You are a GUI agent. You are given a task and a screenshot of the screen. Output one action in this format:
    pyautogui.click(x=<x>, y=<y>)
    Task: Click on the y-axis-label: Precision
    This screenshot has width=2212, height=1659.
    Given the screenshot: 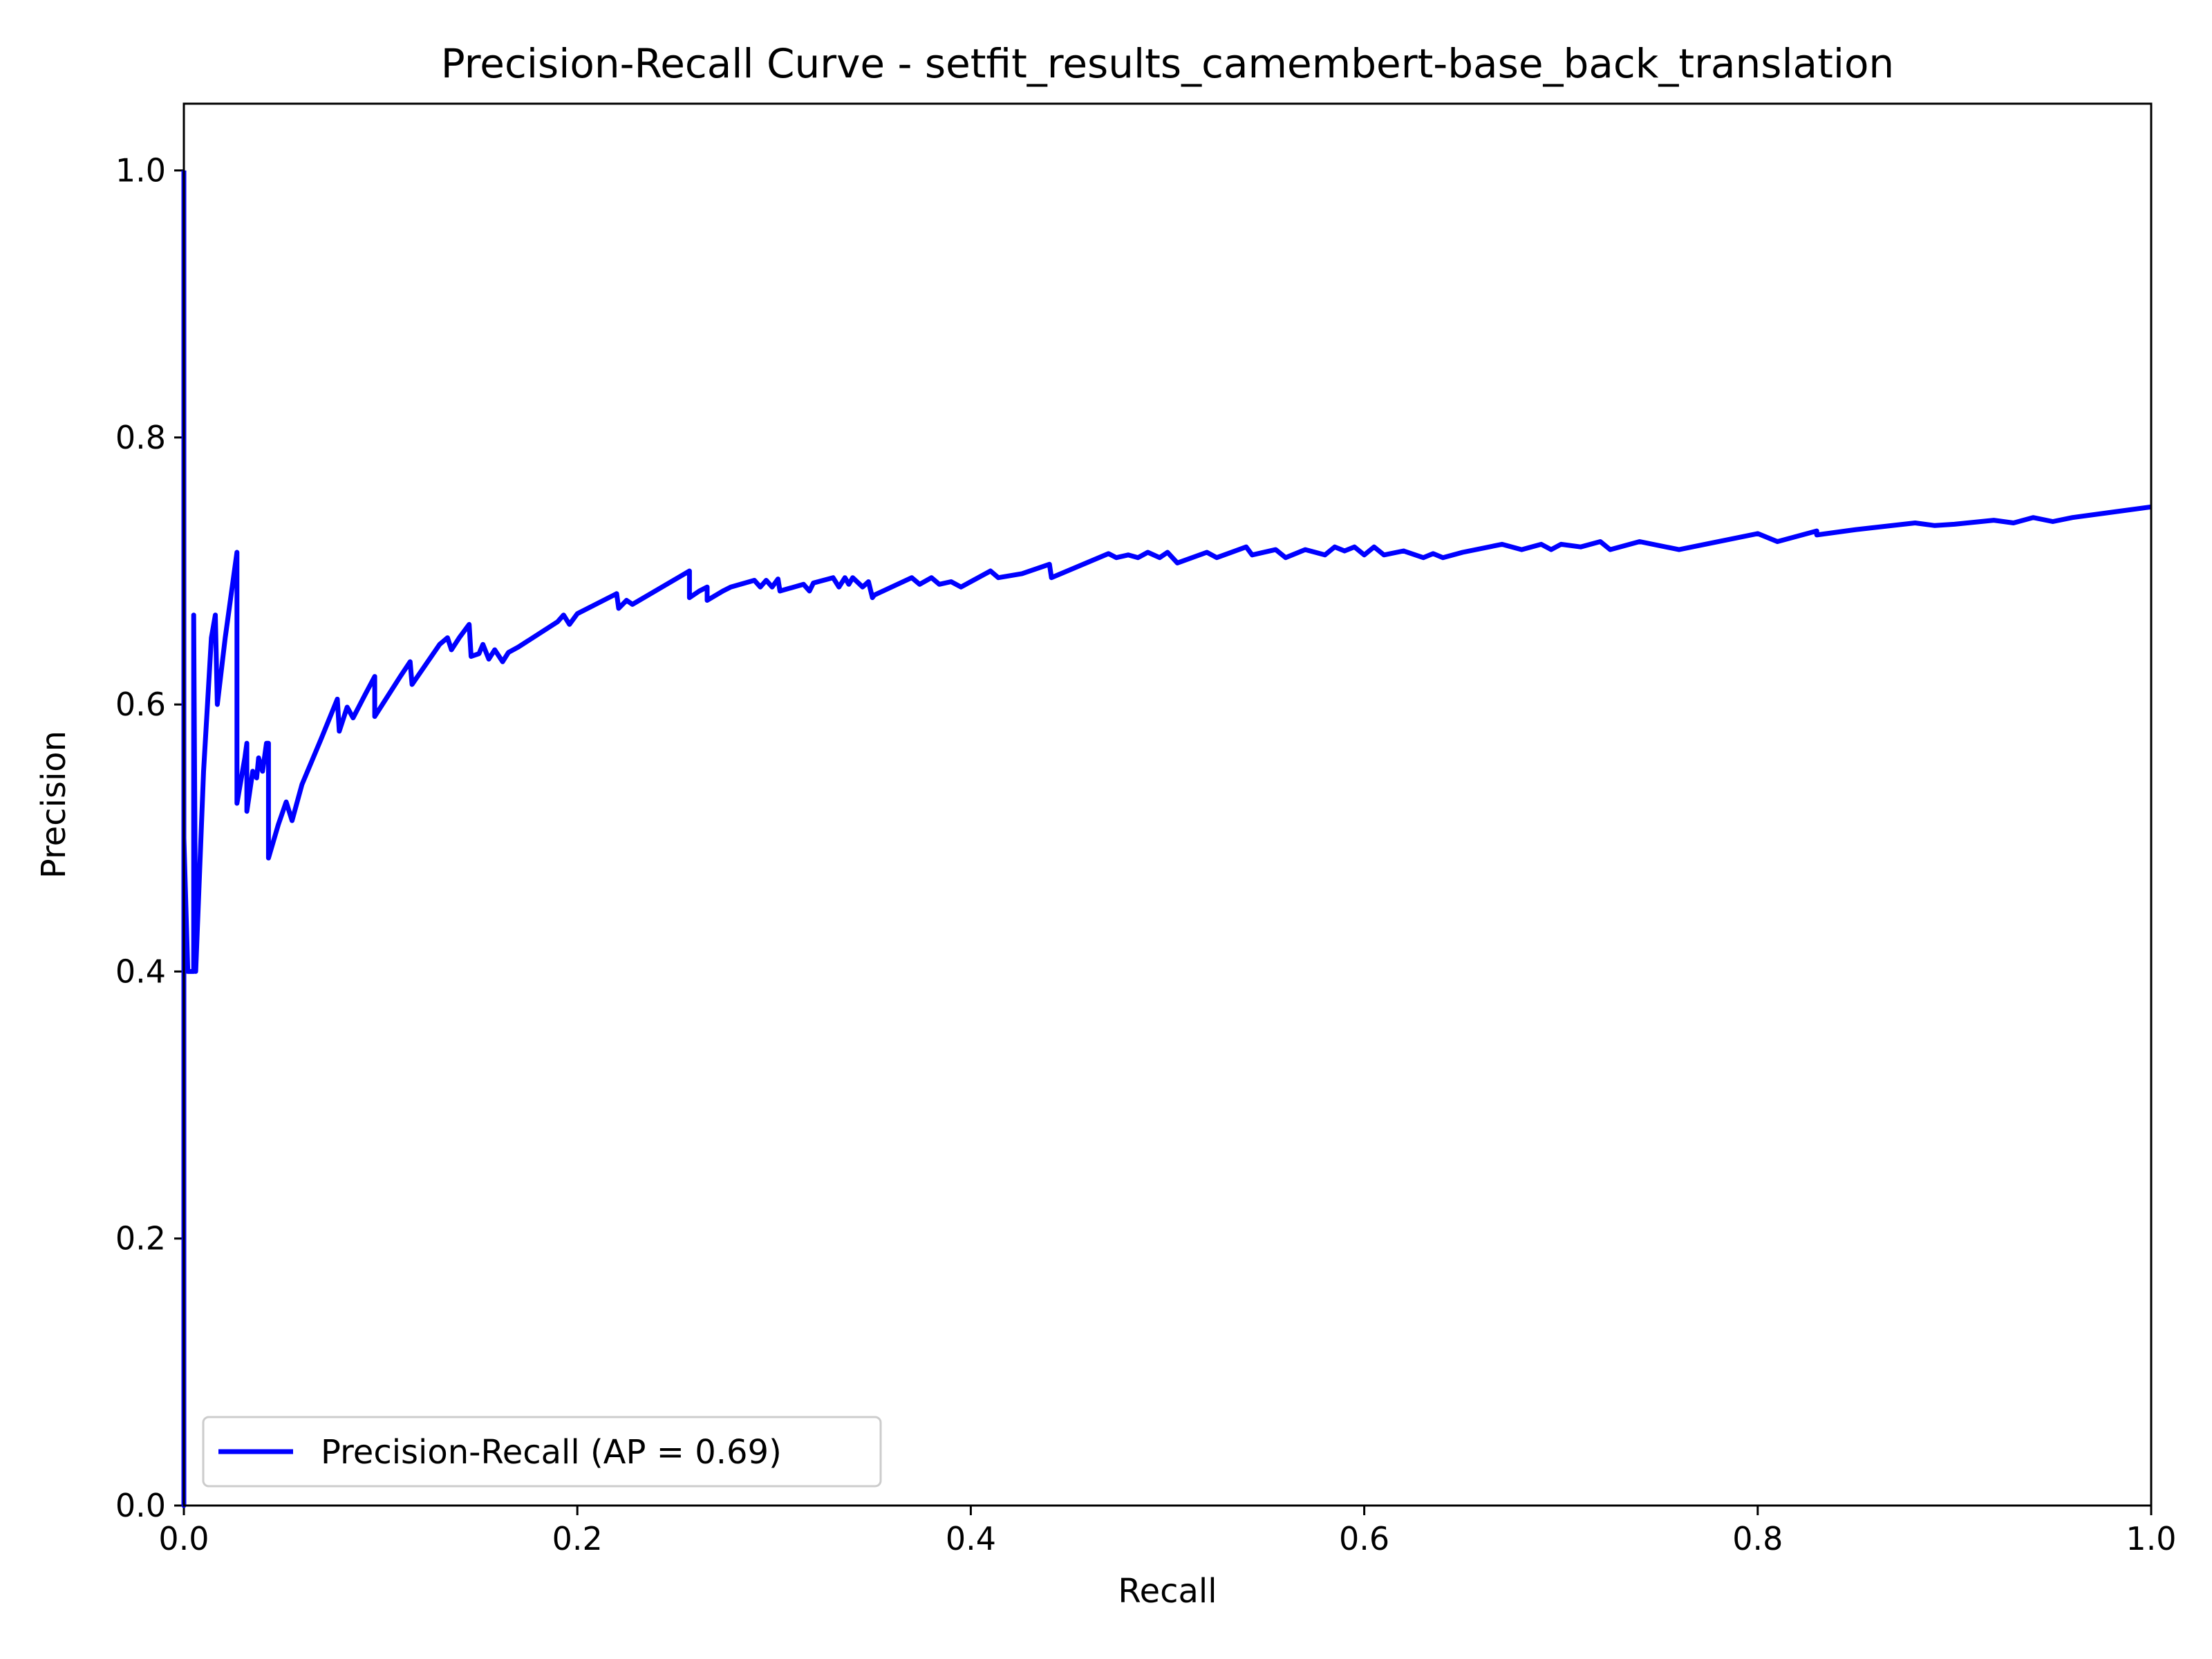 What is the action you would take?
    pyautogui.click(x=54, y=805)
    